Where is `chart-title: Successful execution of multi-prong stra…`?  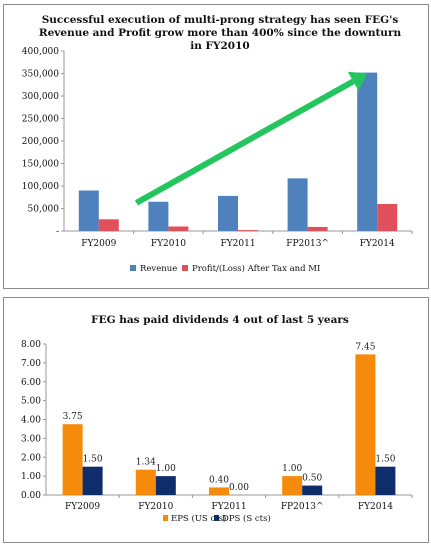
chart-title: Successful execution of multi-prong stra… is located at coordinates (220, 33).